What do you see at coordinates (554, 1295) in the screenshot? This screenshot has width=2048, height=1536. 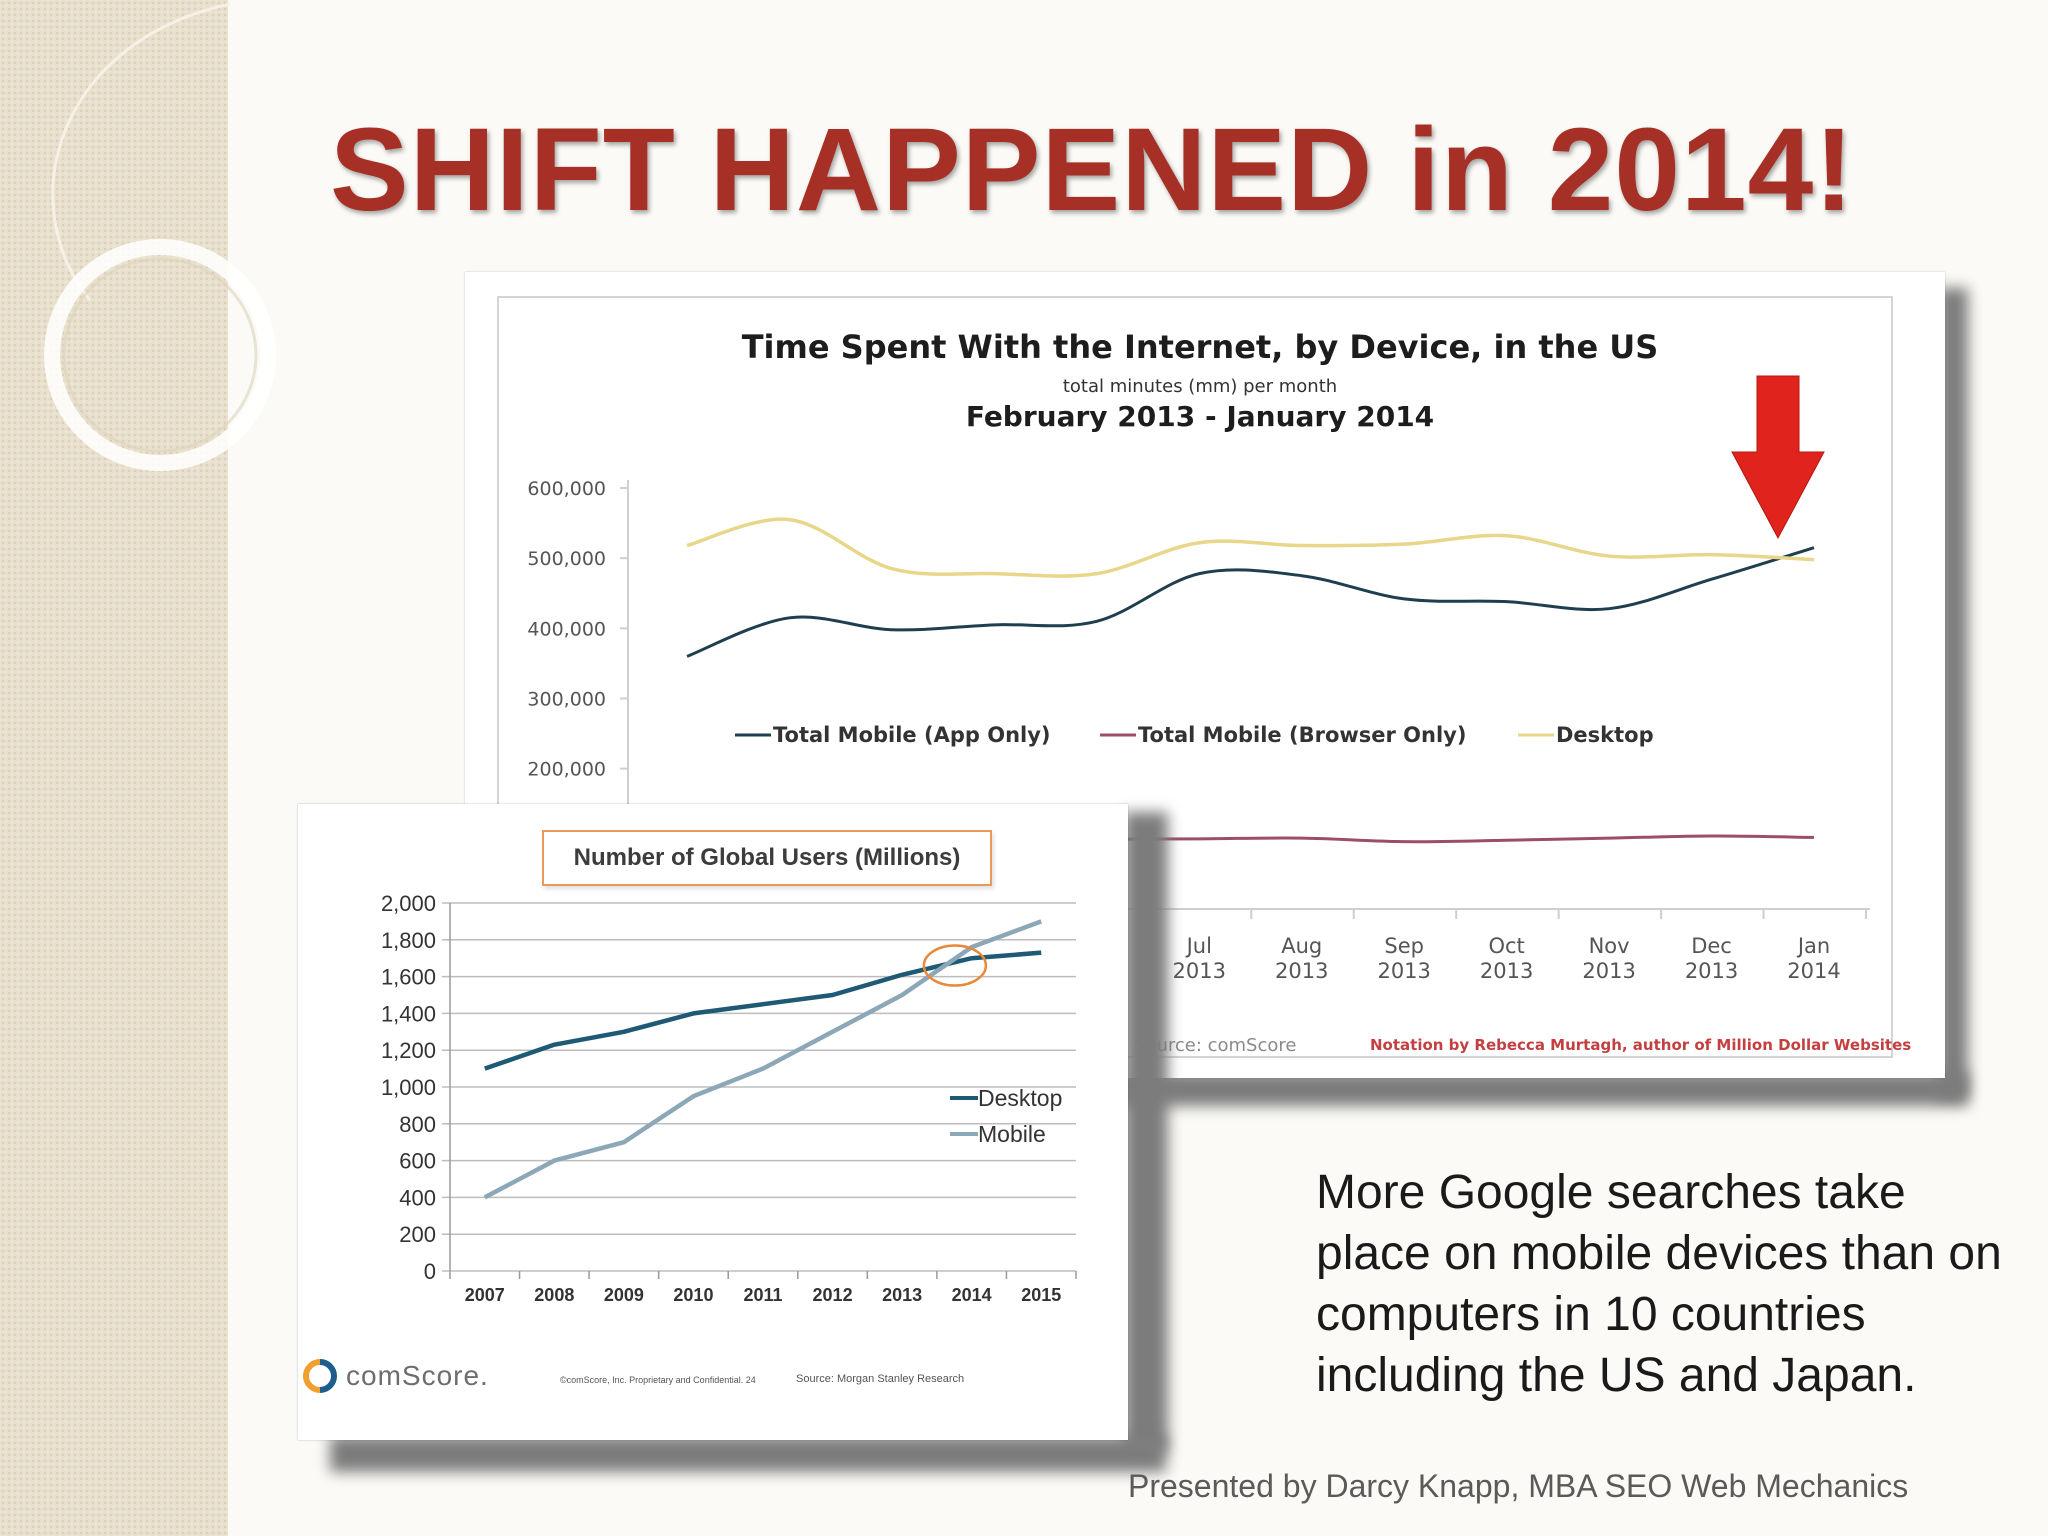 I see `x-tick-label: 2008` at bounding box center [554, 1295].